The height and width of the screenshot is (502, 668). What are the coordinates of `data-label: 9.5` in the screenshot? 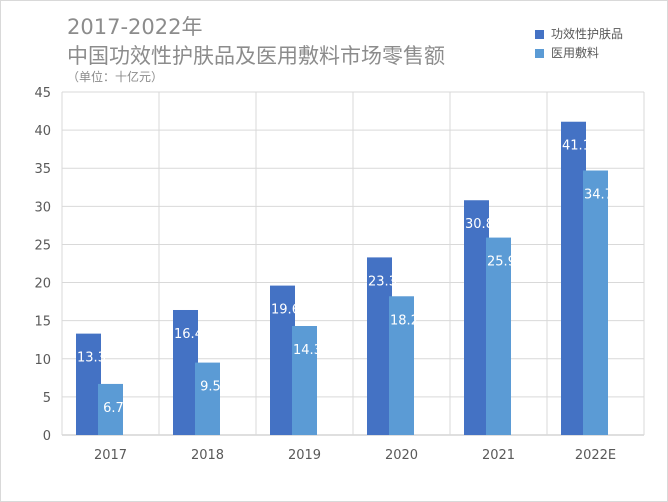 It's located at (210, 387).